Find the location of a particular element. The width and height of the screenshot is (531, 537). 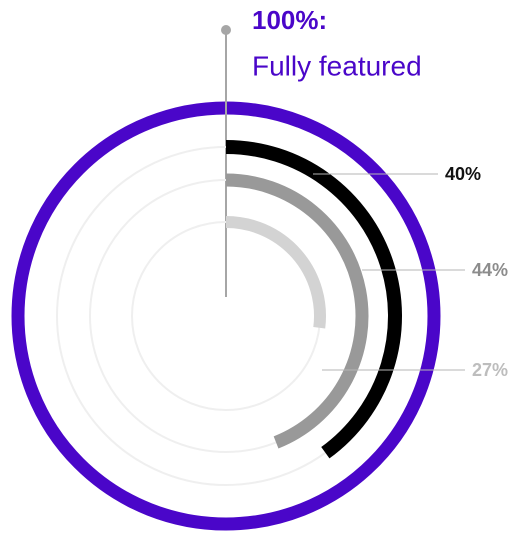

pointer-dot is located at coordinates (226, 30).